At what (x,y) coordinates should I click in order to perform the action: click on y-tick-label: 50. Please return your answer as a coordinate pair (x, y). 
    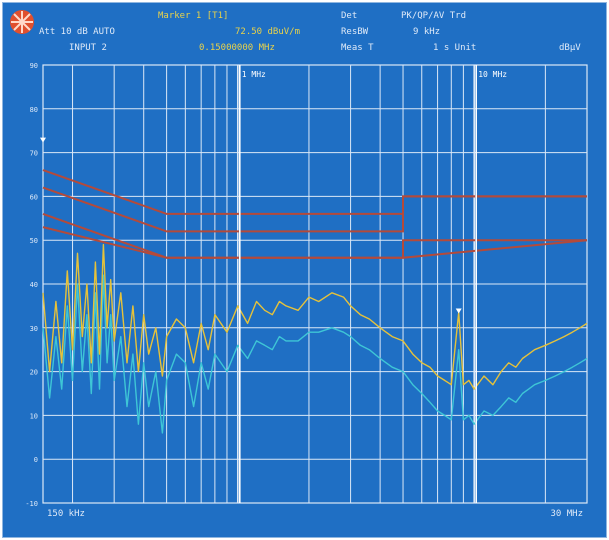
    Looking at the image, I should click on (34, 241).